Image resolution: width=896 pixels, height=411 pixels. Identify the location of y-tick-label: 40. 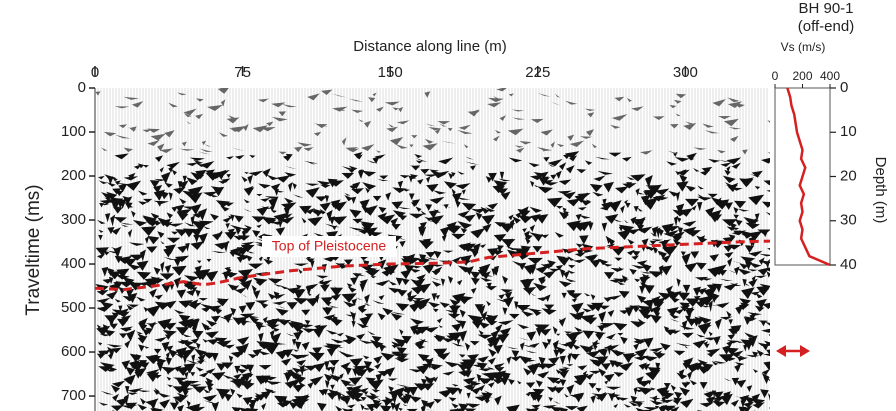
(848, 264).